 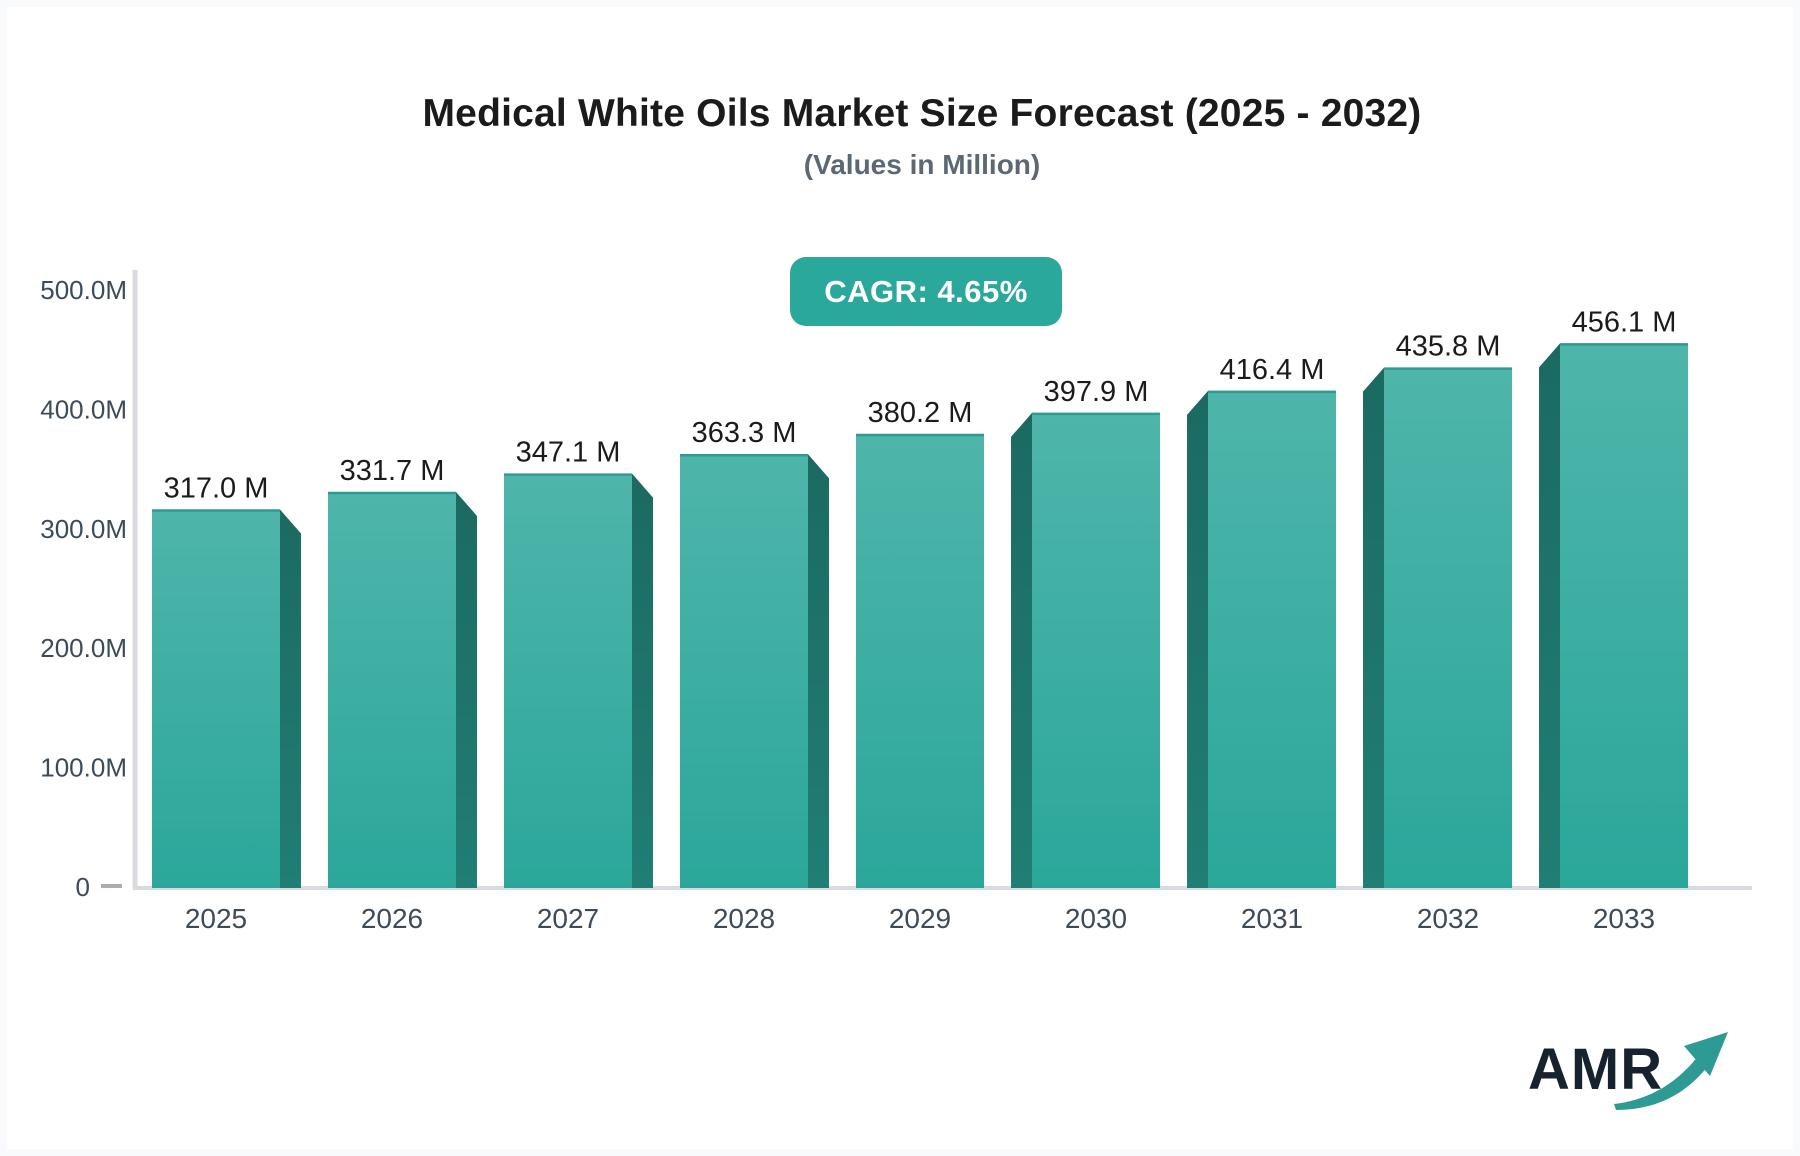 What do you see at coordinates (1096, 392) in the screenshot?
I see `bar-value-label: 397.9 M` at bounding box center [1096, 392].